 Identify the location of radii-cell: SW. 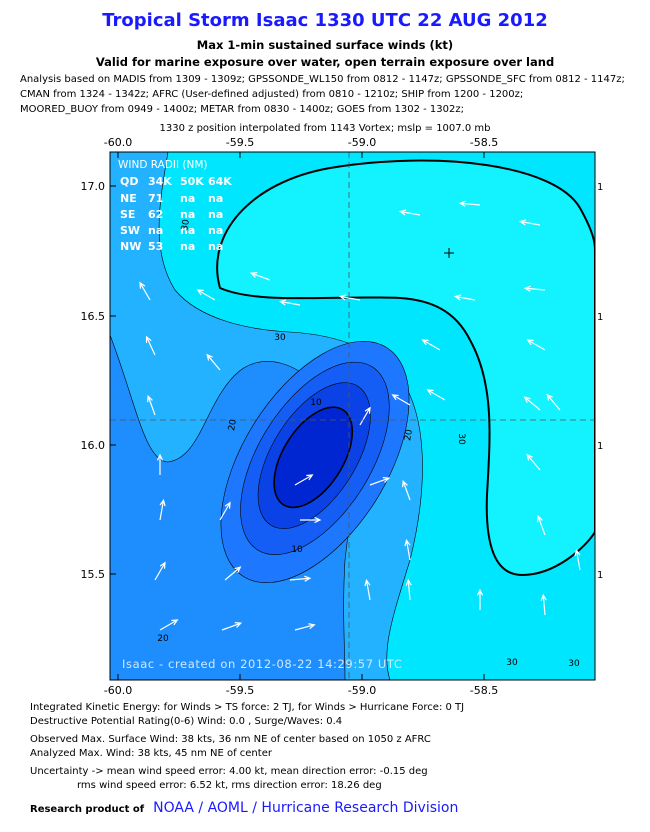
(130, 230).